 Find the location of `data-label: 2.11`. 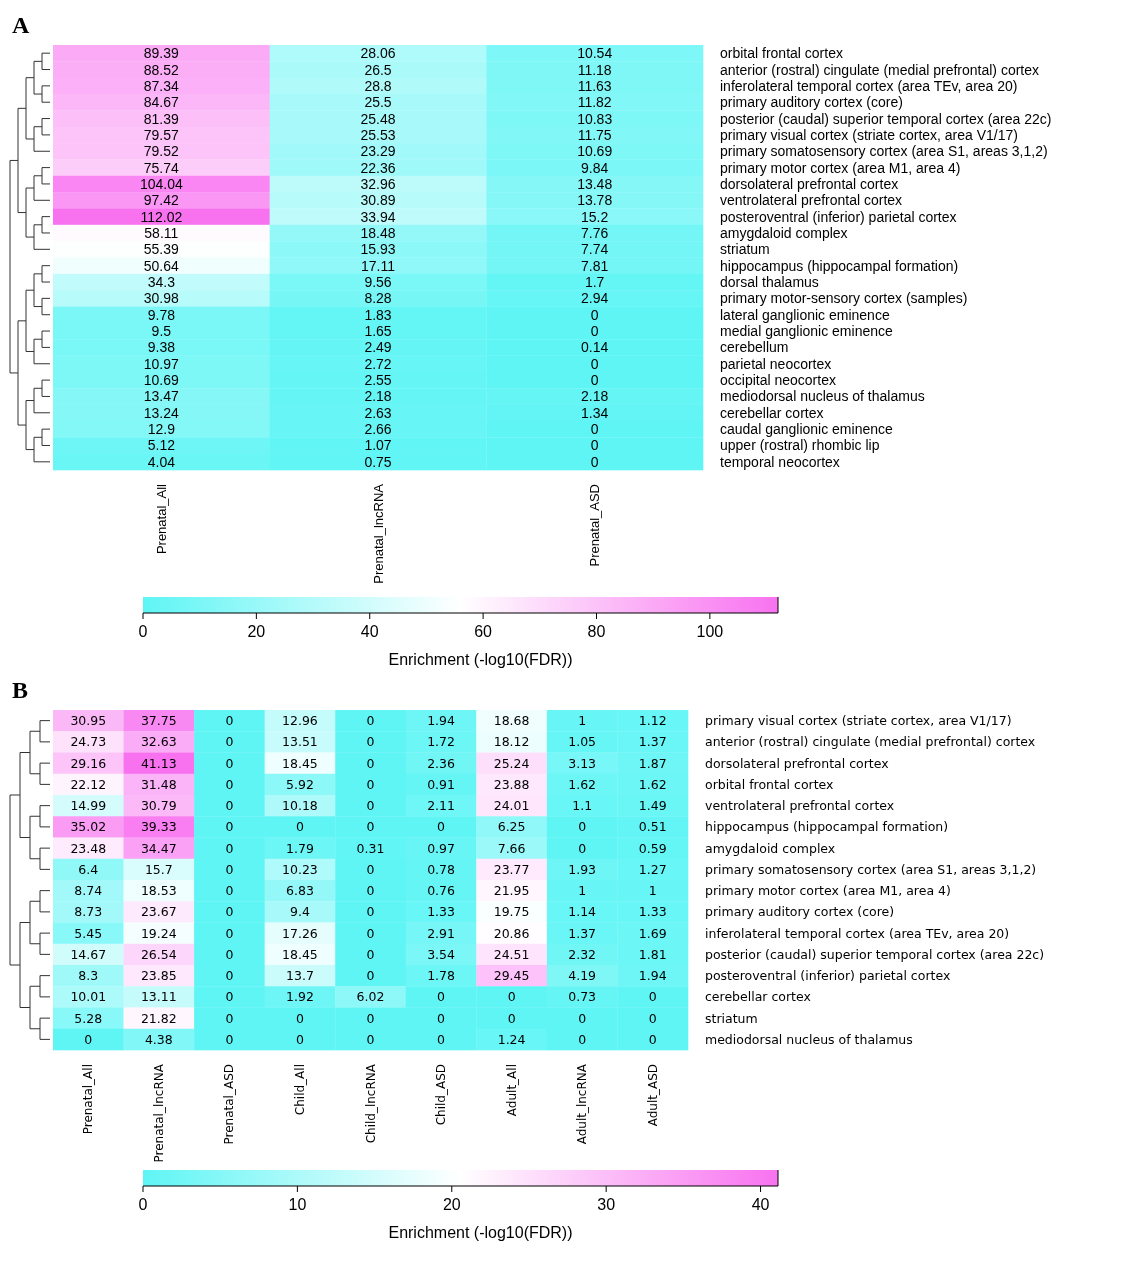

data-label: 2.11 is located at coordinates (441, 806).